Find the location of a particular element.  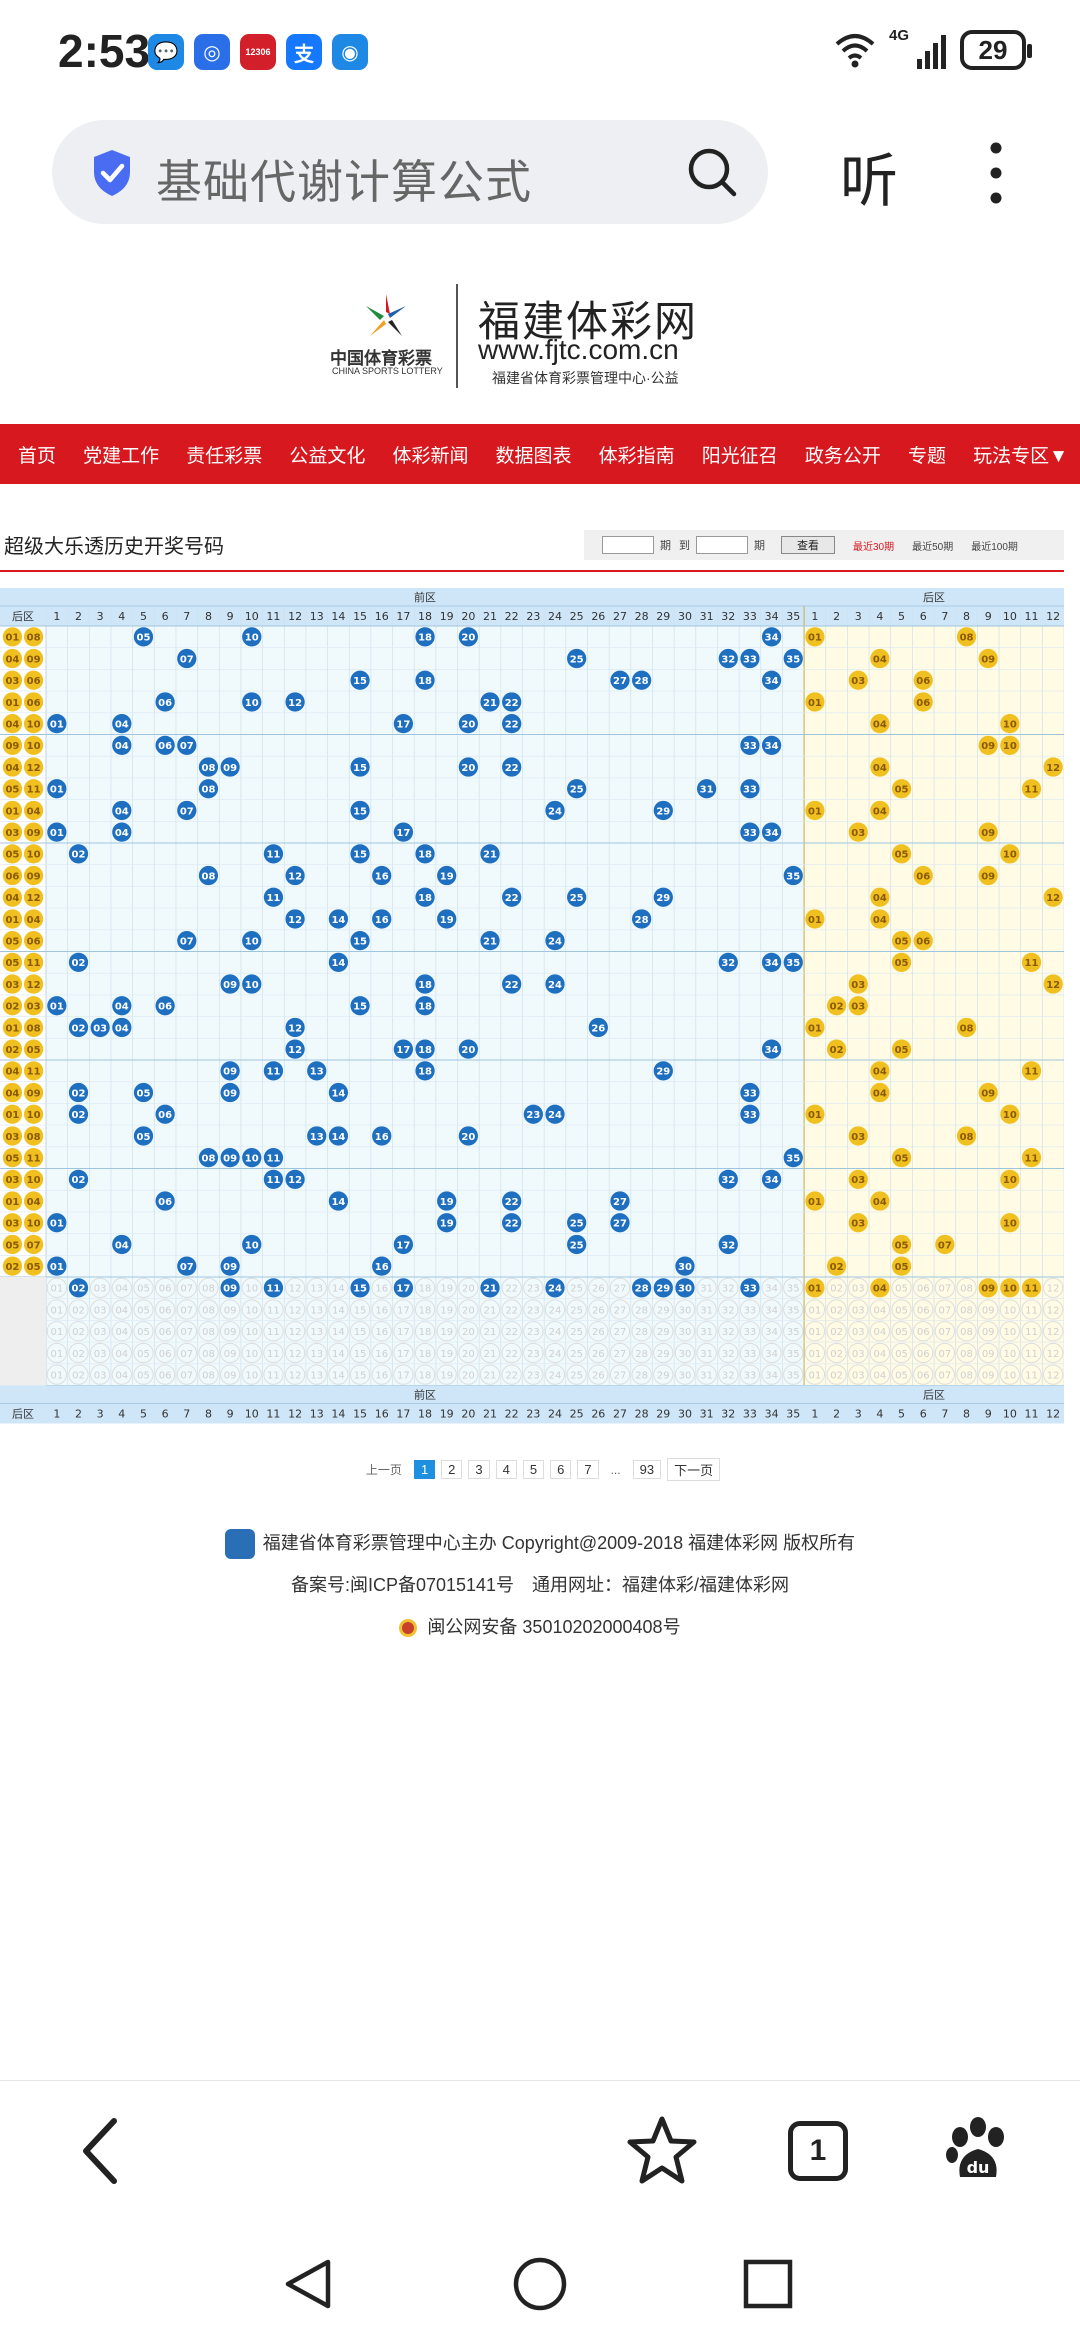

bottom-col-label: 11 is located at coordinates (273, 1414).